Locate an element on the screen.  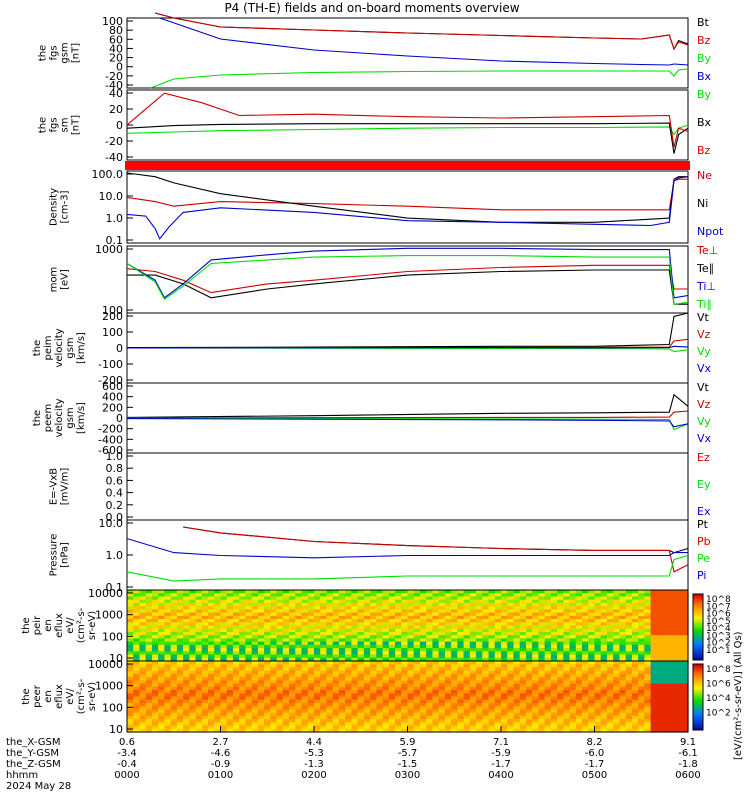
colorbar-top-frame is located at coordinates (698, 627).